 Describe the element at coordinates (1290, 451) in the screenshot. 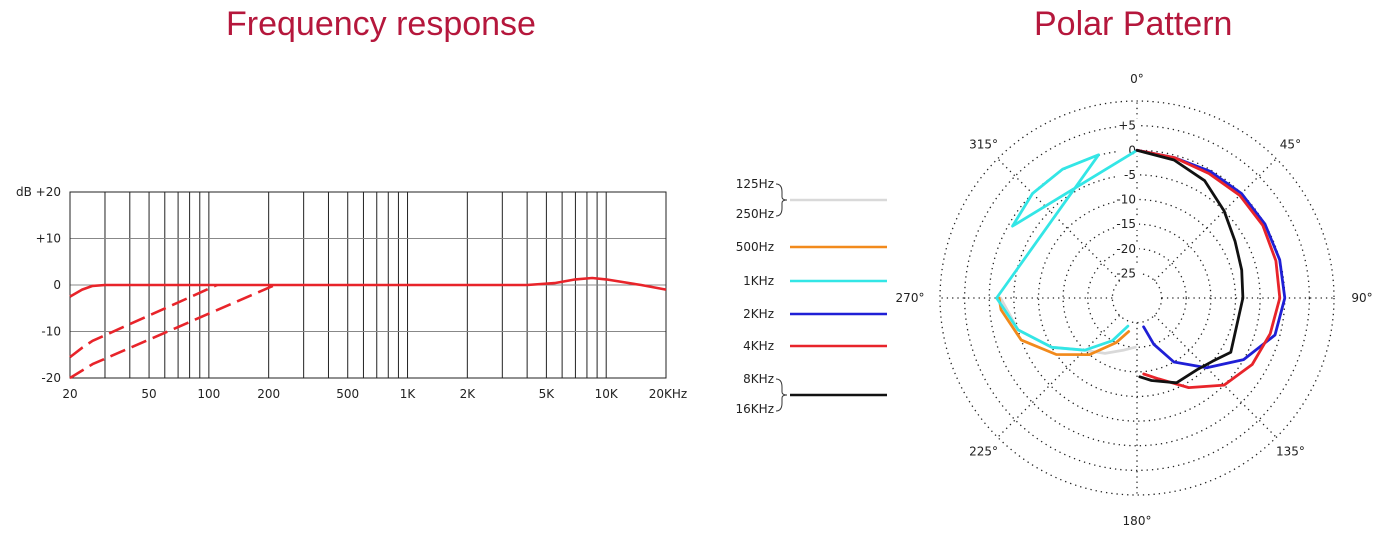

I see `angle-label: 135°` at that location.